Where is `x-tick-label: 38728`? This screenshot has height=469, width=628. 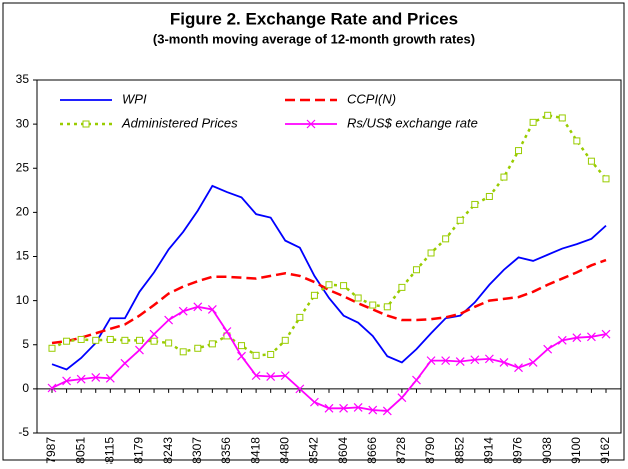 x-tick-label: 38728 is located at coordinates (401, 450).